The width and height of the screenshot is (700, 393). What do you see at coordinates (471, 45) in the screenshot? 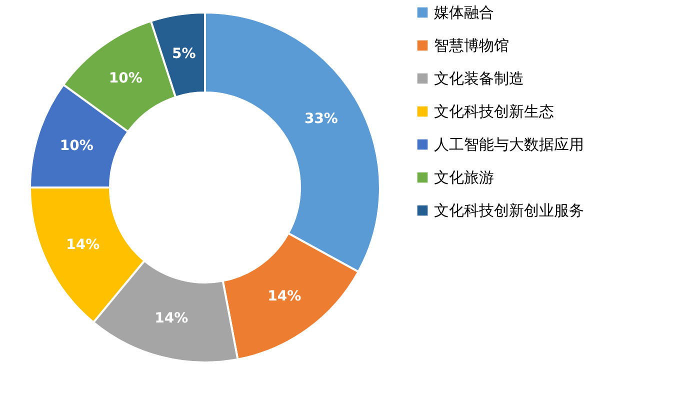
I see `legend-label: 智慧博物馆` at bounding box center [471, 45].